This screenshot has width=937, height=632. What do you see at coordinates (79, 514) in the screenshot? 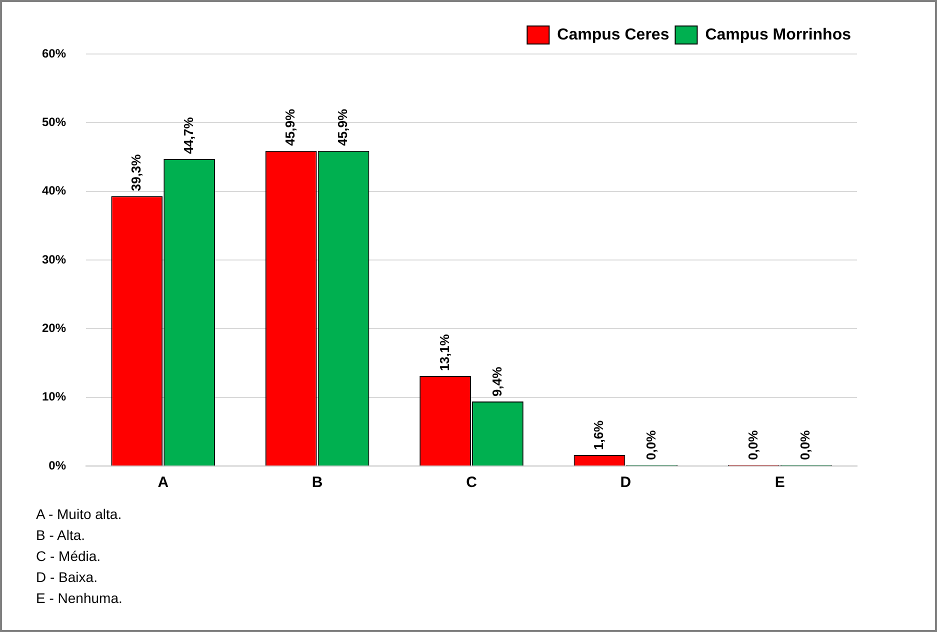
I see `text: A - Muito alta.` at bounding box center [79, 514].